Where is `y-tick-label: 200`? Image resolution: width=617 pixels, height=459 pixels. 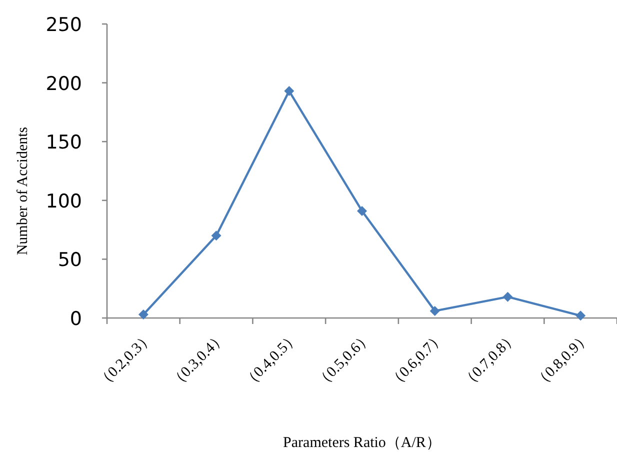 y-tick-label: 200 is located at coordinates (64, 83).